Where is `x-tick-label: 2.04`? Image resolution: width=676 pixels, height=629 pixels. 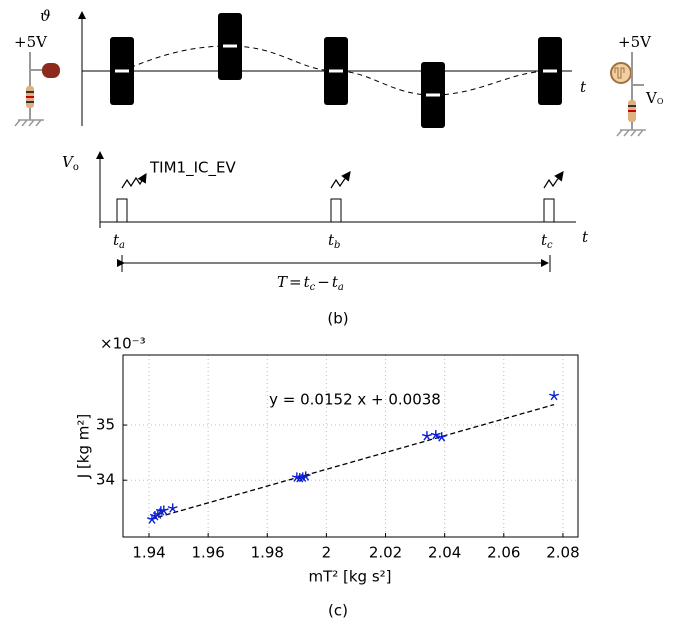
x-tick-label: 2.04 is located at coordinates (444, 553).